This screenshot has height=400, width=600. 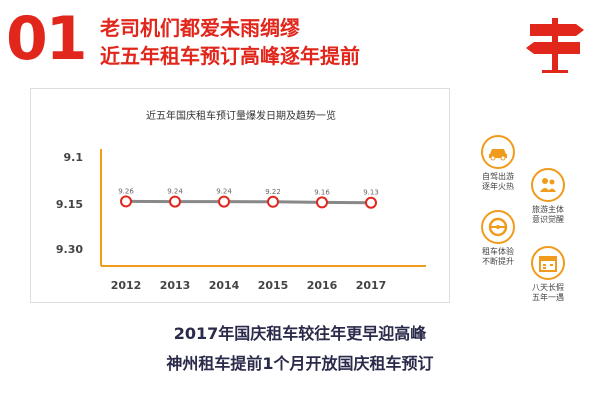 I want to click on steering-wheel-icon, so click(x=498, y=227).